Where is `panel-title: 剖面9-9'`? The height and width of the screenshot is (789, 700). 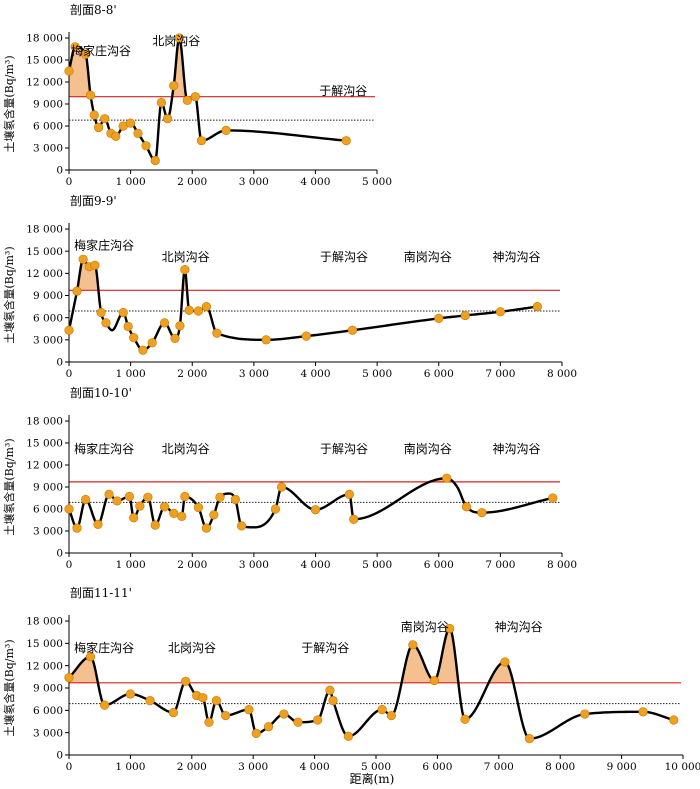
panel-title: 剖面9-9' is located at coordinates (93, 201).